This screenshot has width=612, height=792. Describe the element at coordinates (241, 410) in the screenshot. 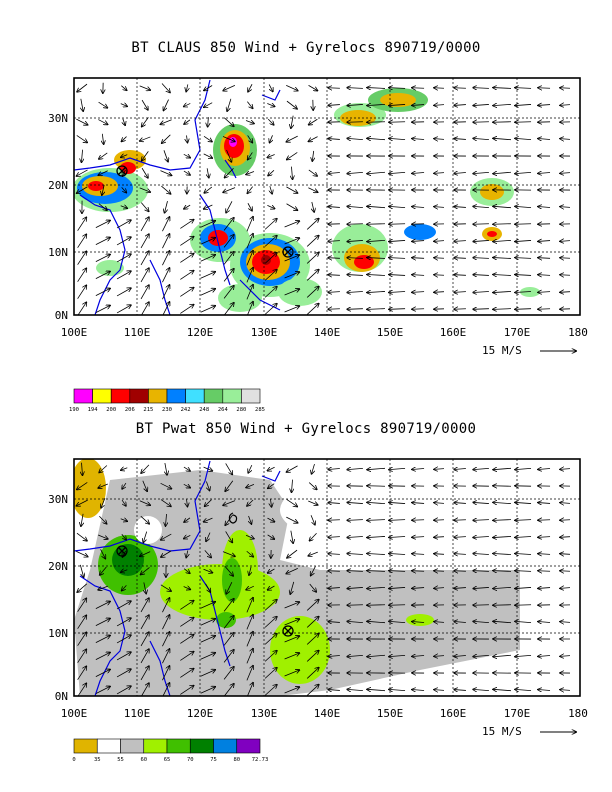

I see `legend-label: 280` at that location.